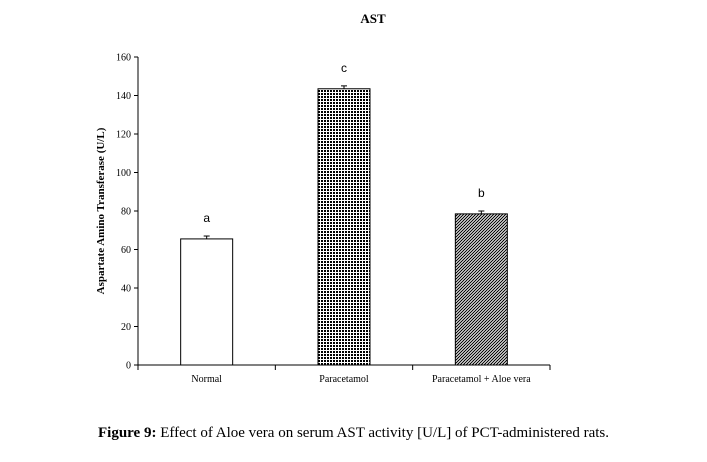  I want to click on y-tick-label: 20, so click(126, 327).